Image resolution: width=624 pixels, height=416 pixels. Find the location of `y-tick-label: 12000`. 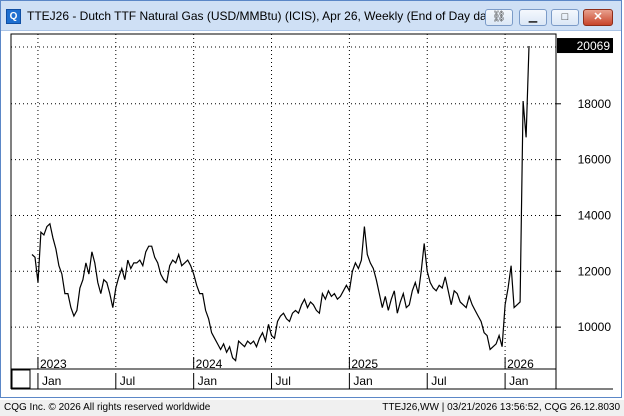

y-tick-label: 12000 is located at coordinates (595, 271).